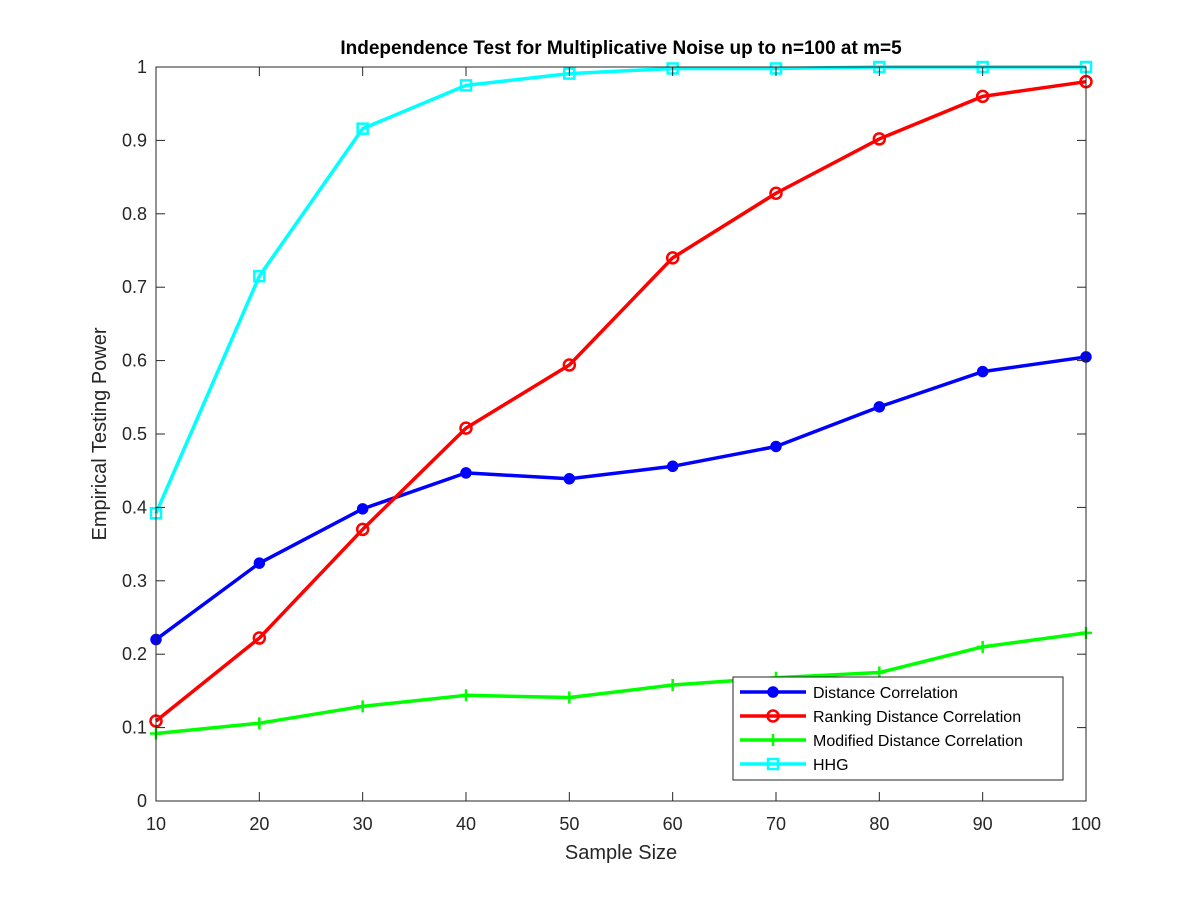  Describe the element at coordinates (983, 824) in the screenshot. I see `x-tick-label: 90` at that location.